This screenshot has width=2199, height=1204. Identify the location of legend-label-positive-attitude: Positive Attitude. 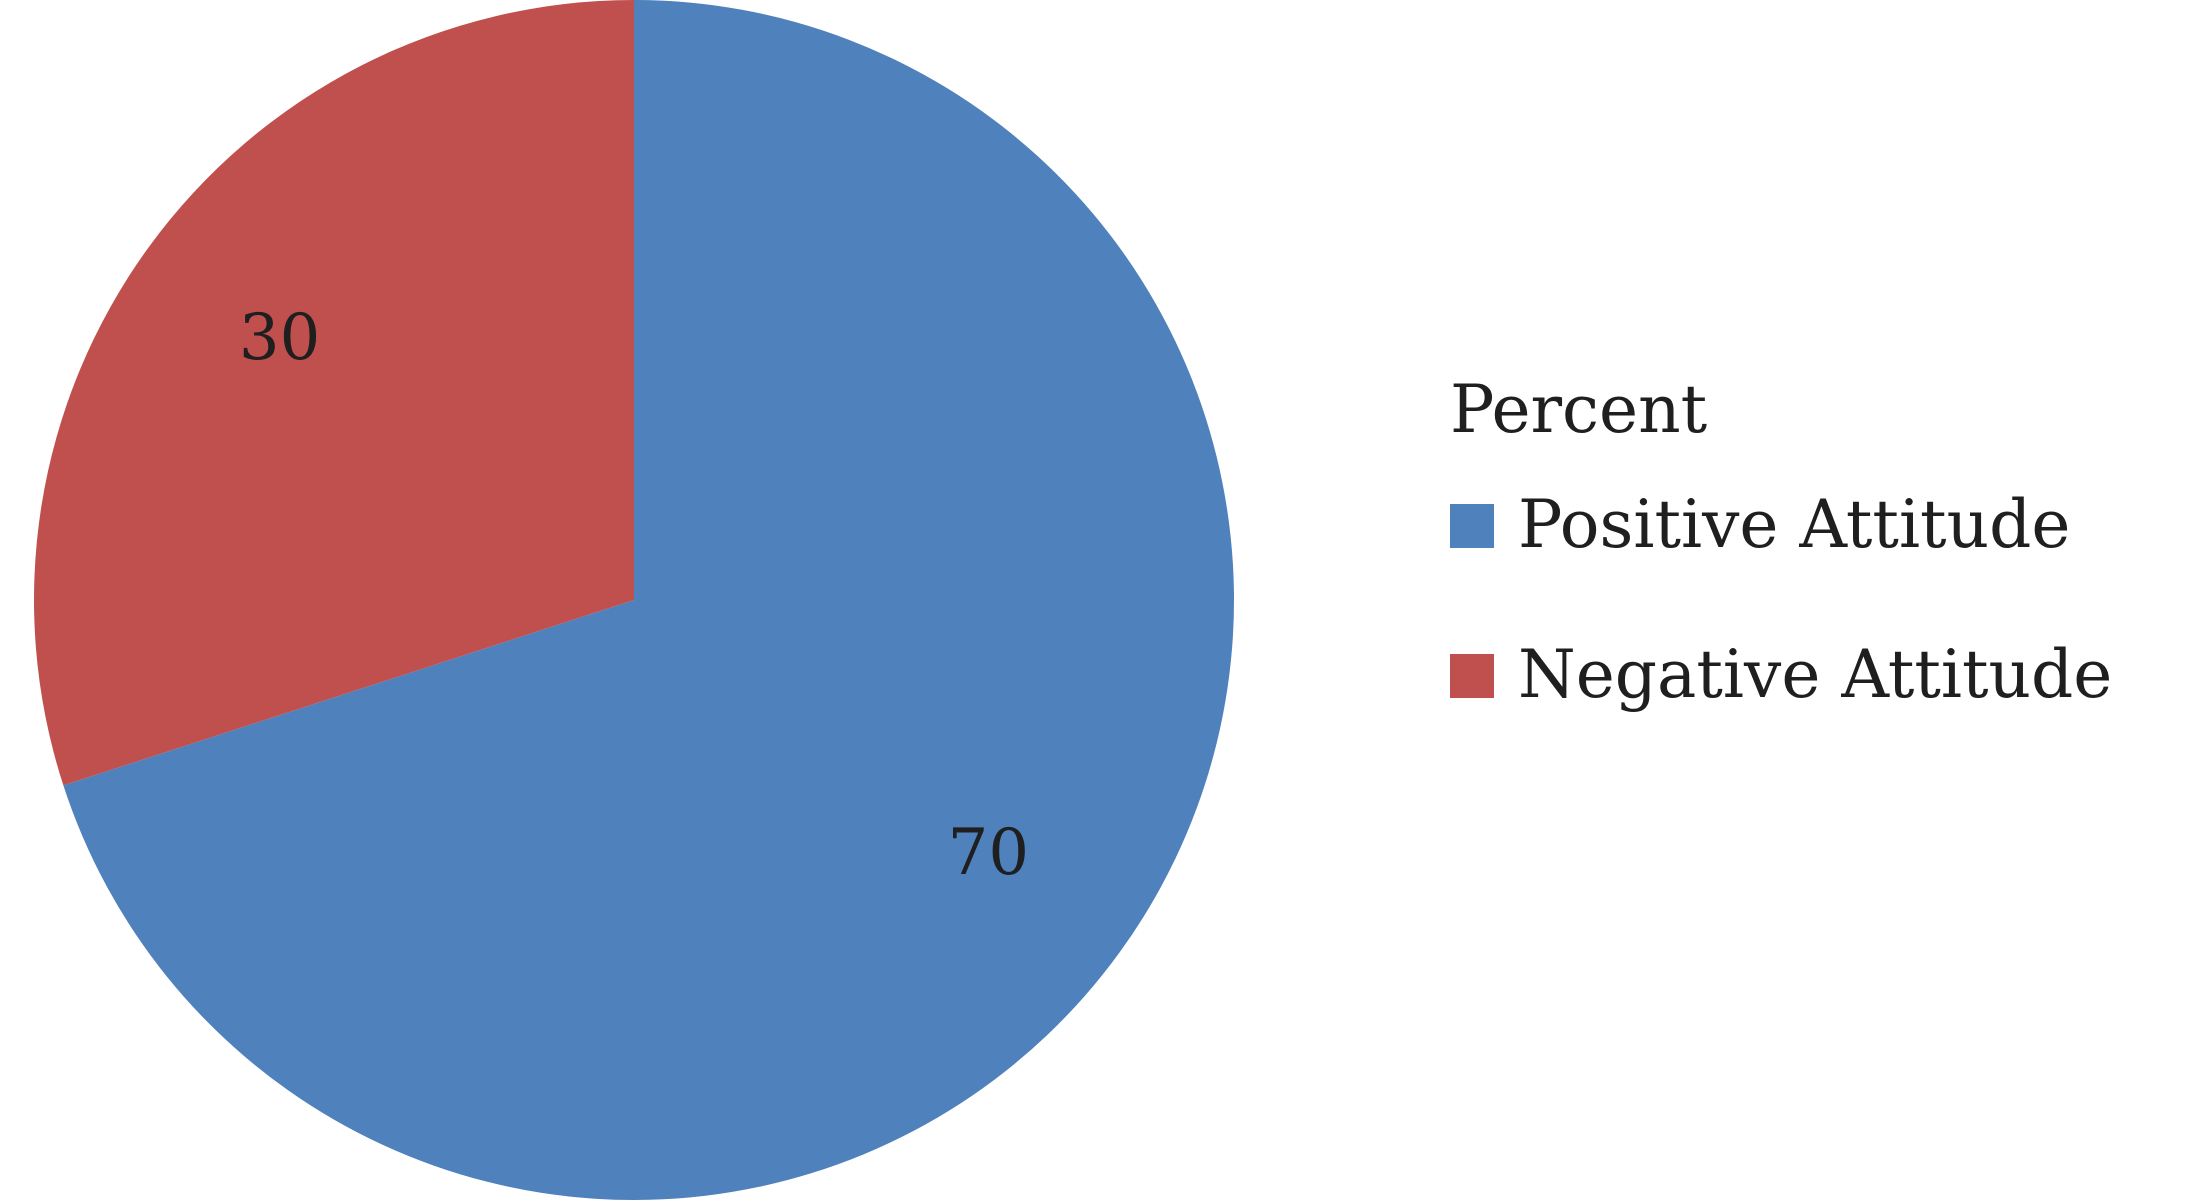
(1794, 524).